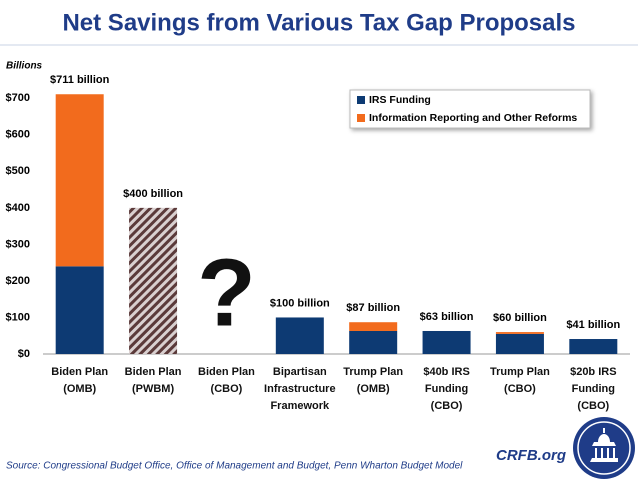  Describe the element at coordinates (18, 281) in the screenshot. I see `y-tick-label: $200` at that location.